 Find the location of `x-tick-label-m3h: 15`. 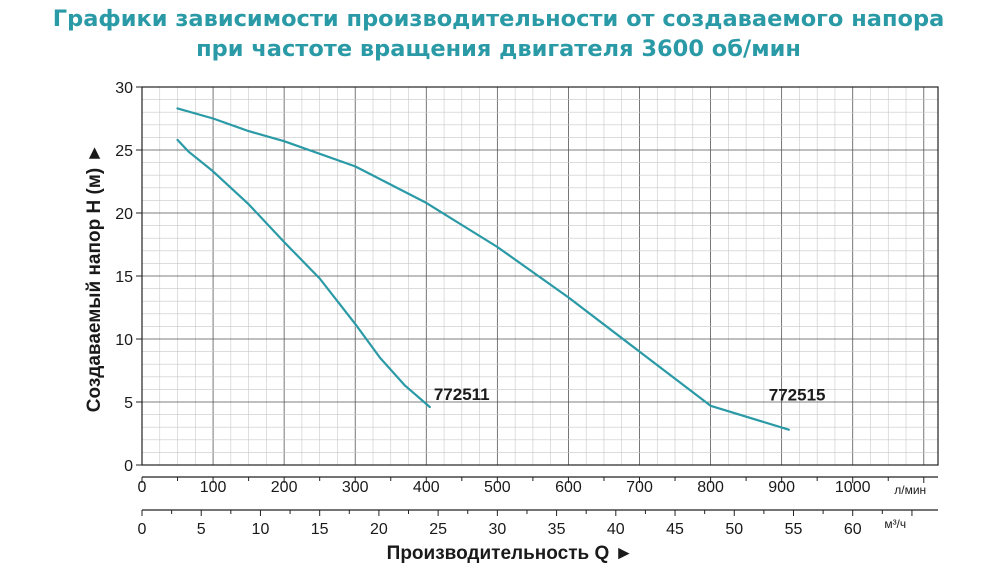

x-tick-label-m3h: 15 is located at coordinates (320, 529).